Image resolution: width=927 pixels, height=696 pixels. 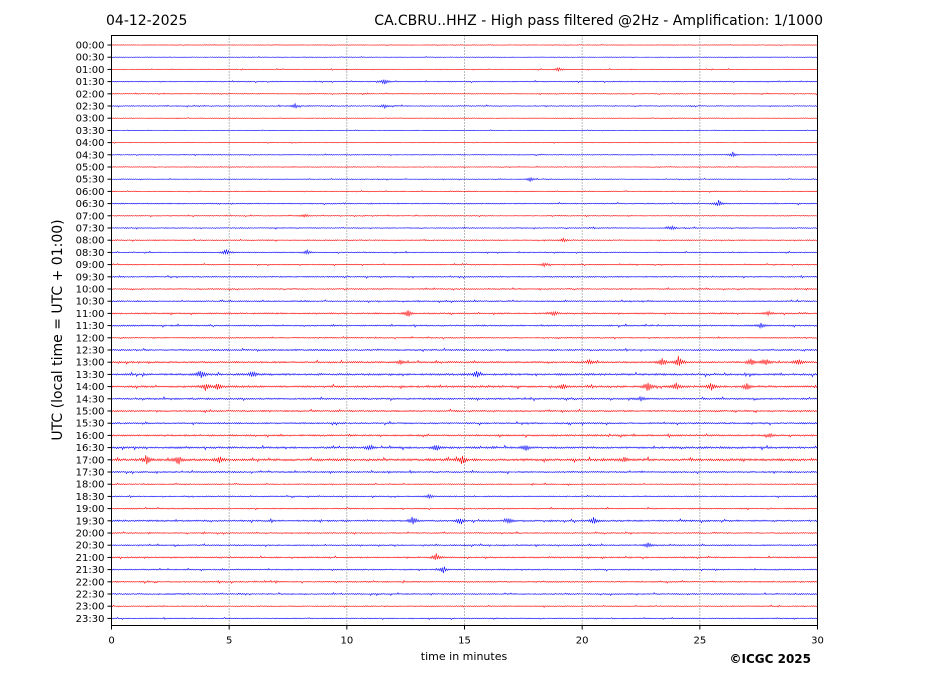 I want to click on y-tick-label: 01:30, so click(x=90, y=82).